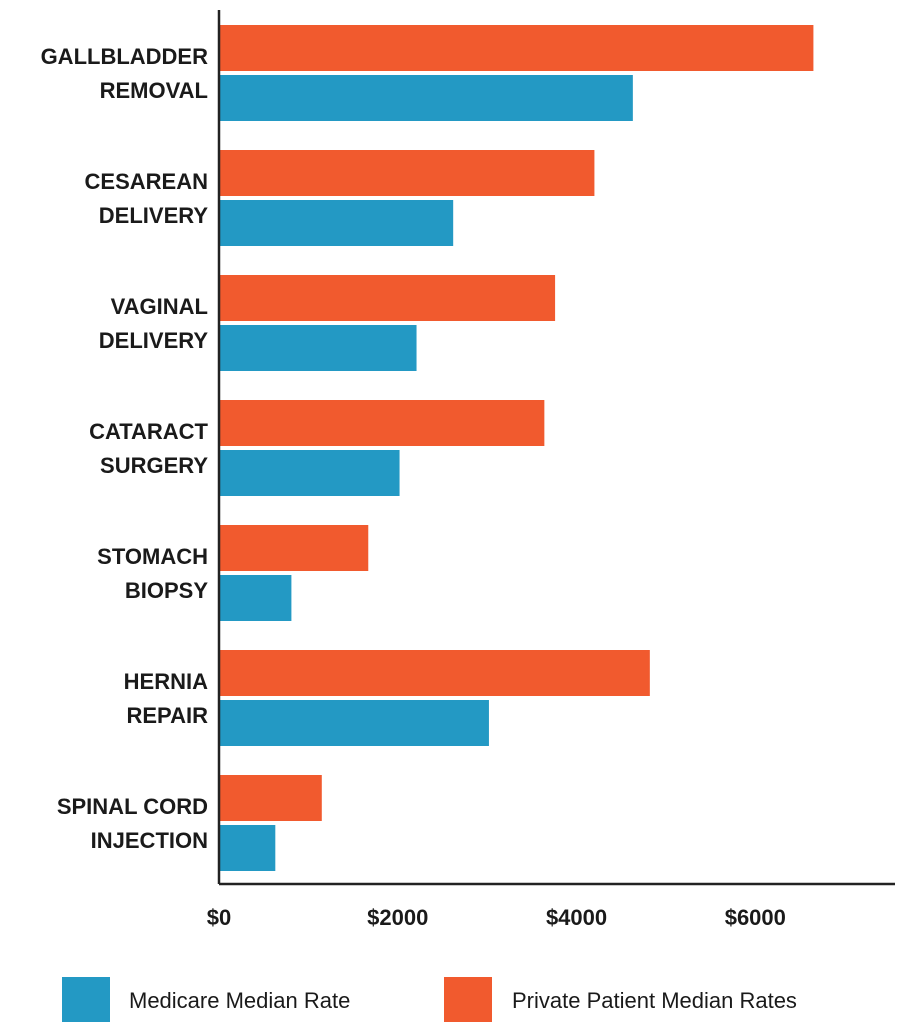 The height and width of the screenshot is (1022, 900). I want to click on x-tick-label-1: $2000, so click(397, 917).